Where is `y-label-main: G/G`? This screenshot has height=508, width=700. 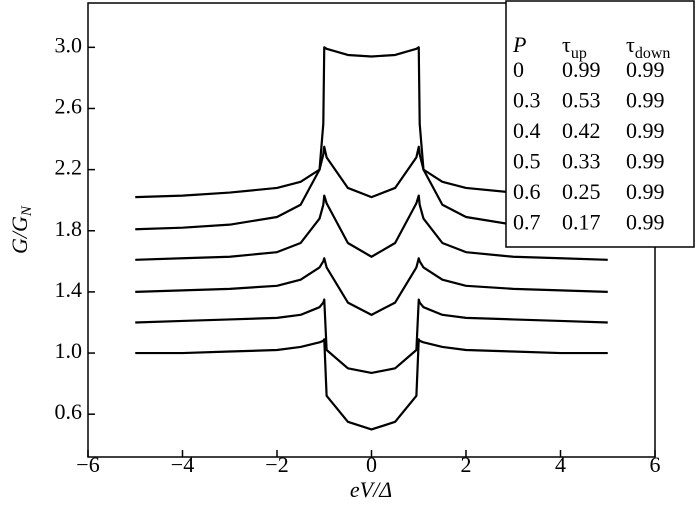 y-label-main: G/G is located at coordinates (19, 235).